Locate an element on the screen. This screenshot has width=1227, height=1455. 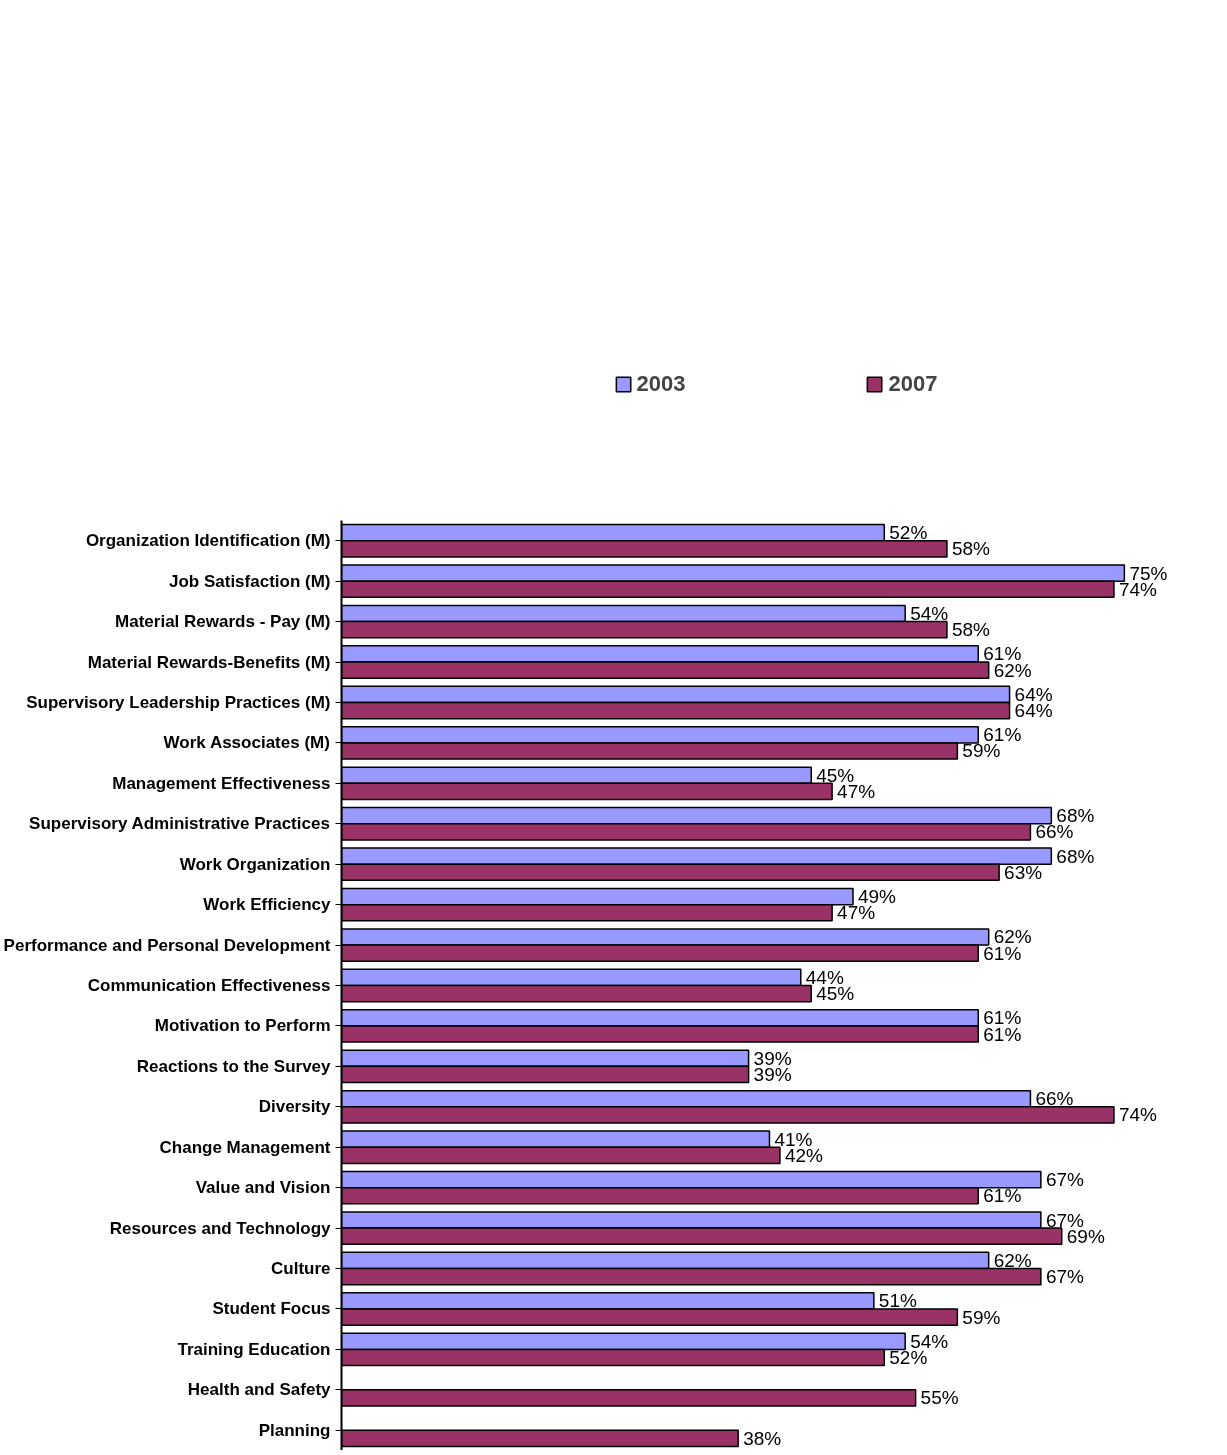
data-label: 62% is located at coordinates (1012, 1260).